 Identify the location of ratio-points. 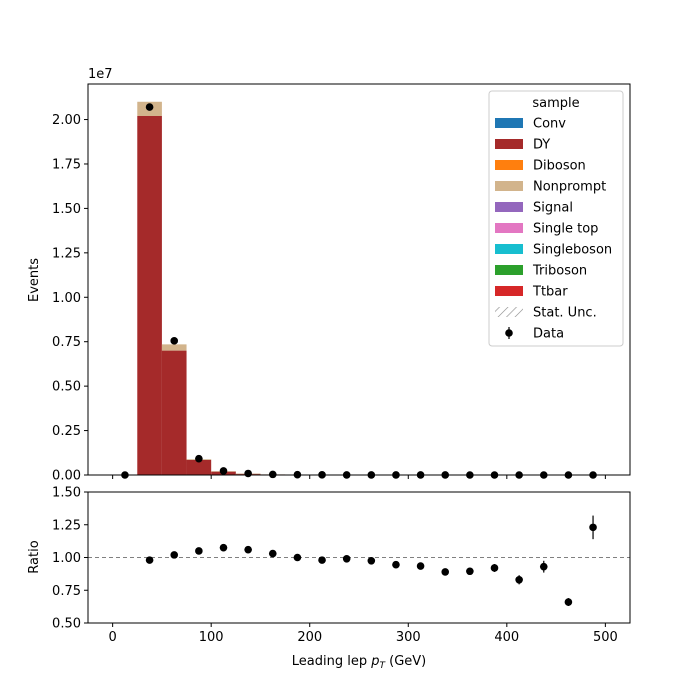
(371, 560).